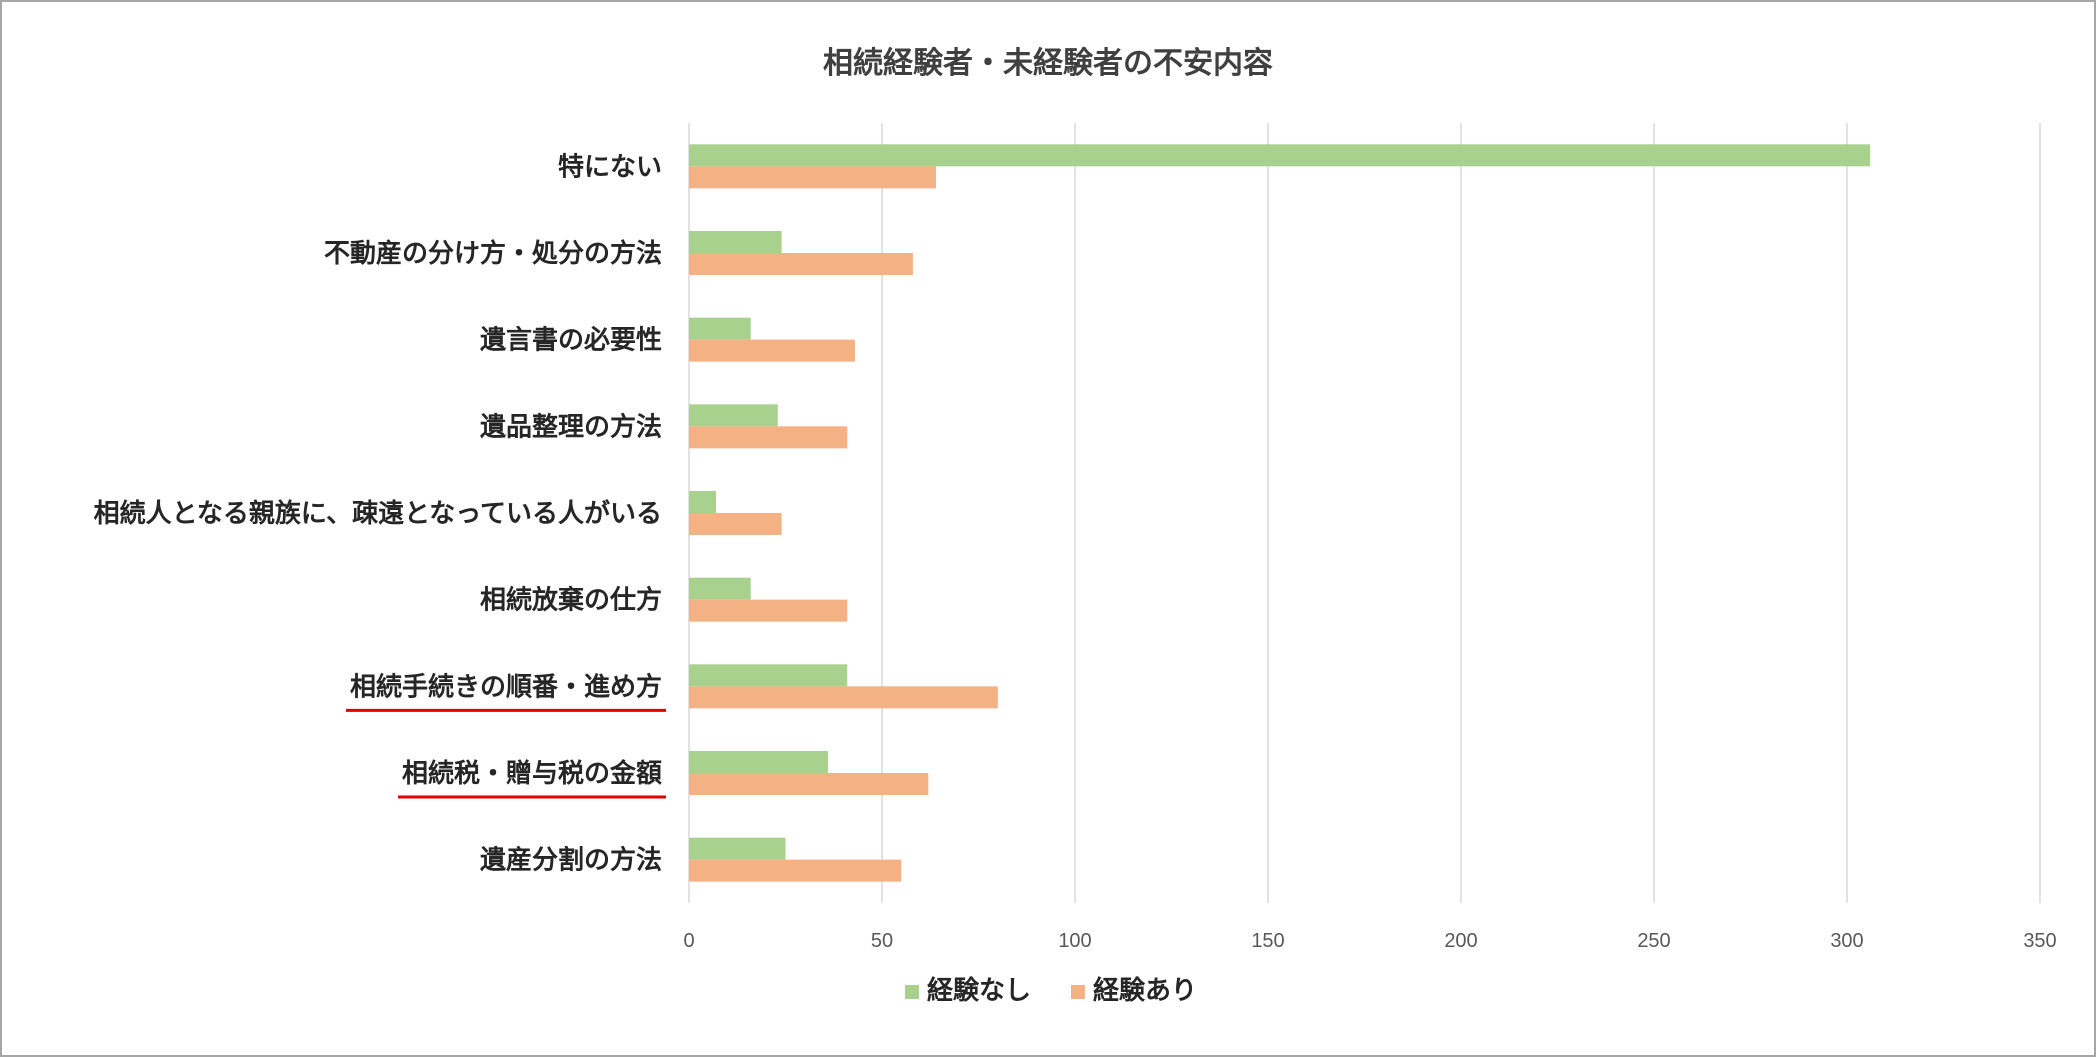  What do you see at coordinates (1369, 941) in the screenshot?
I see `x-axis-tick-labels: 0 50 100 150 200 250 300 350` at bounding box center [1369, 941].